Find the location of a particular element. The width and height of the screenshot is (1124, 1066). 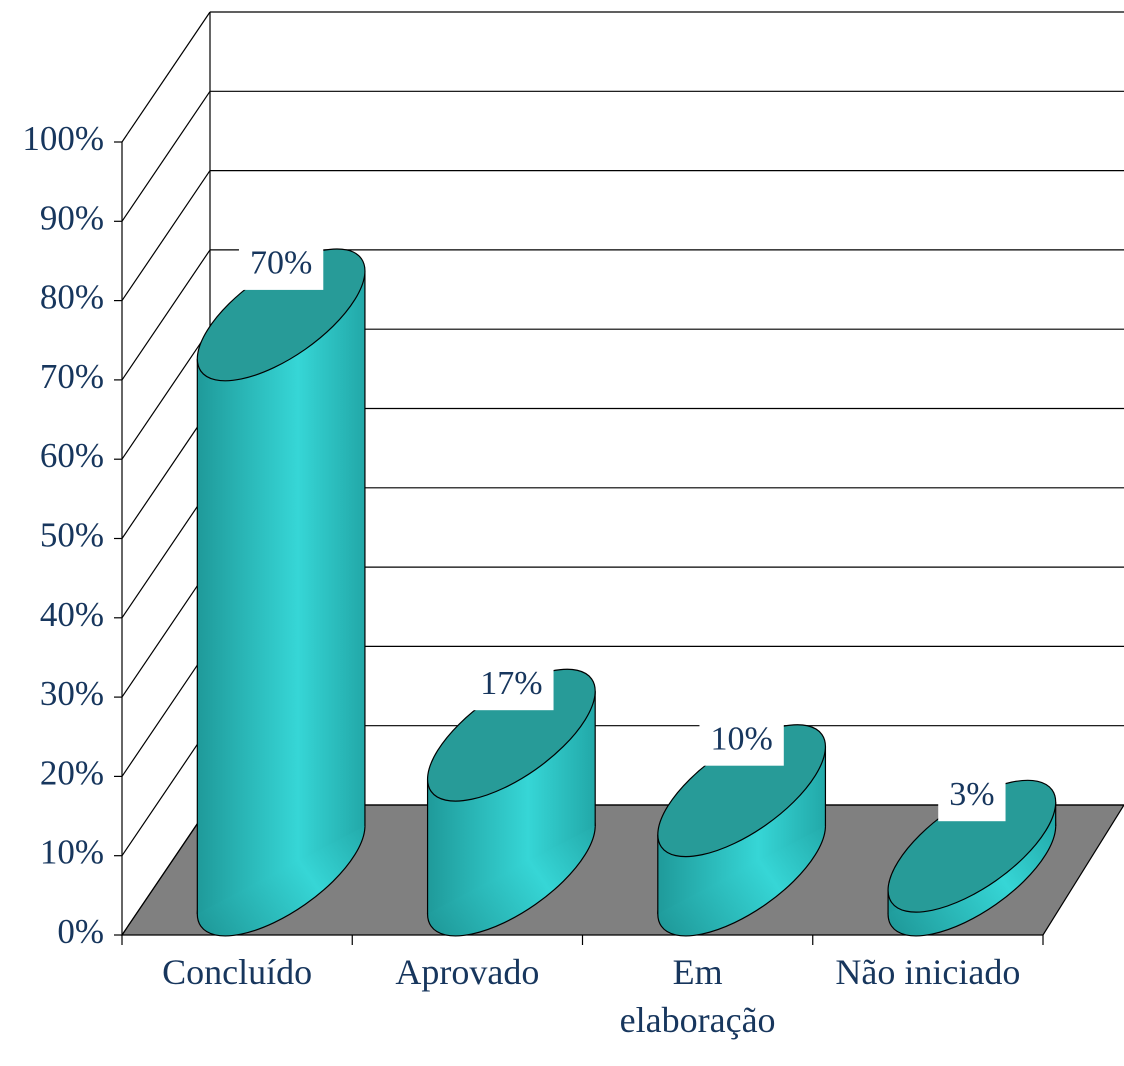

y-tick-label: 70% is located at coordinates (72, 376).